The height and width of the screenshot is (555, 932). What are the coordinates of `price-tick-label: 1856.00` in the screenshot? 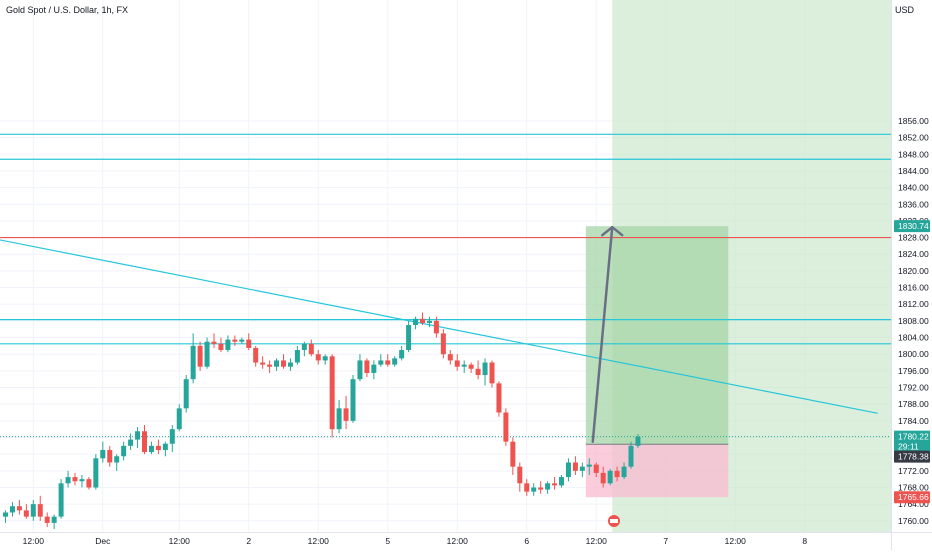 It's located at (913, 121).